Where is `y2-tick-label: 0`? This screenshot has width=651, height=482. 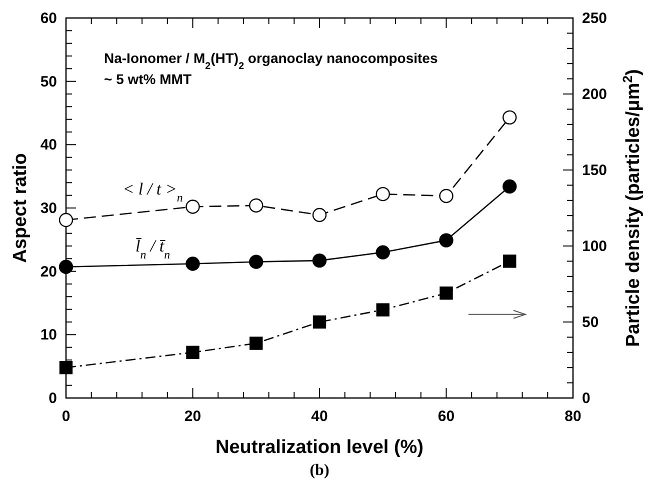 y2-tick-label: 0 is located at coordinates (586, 398).